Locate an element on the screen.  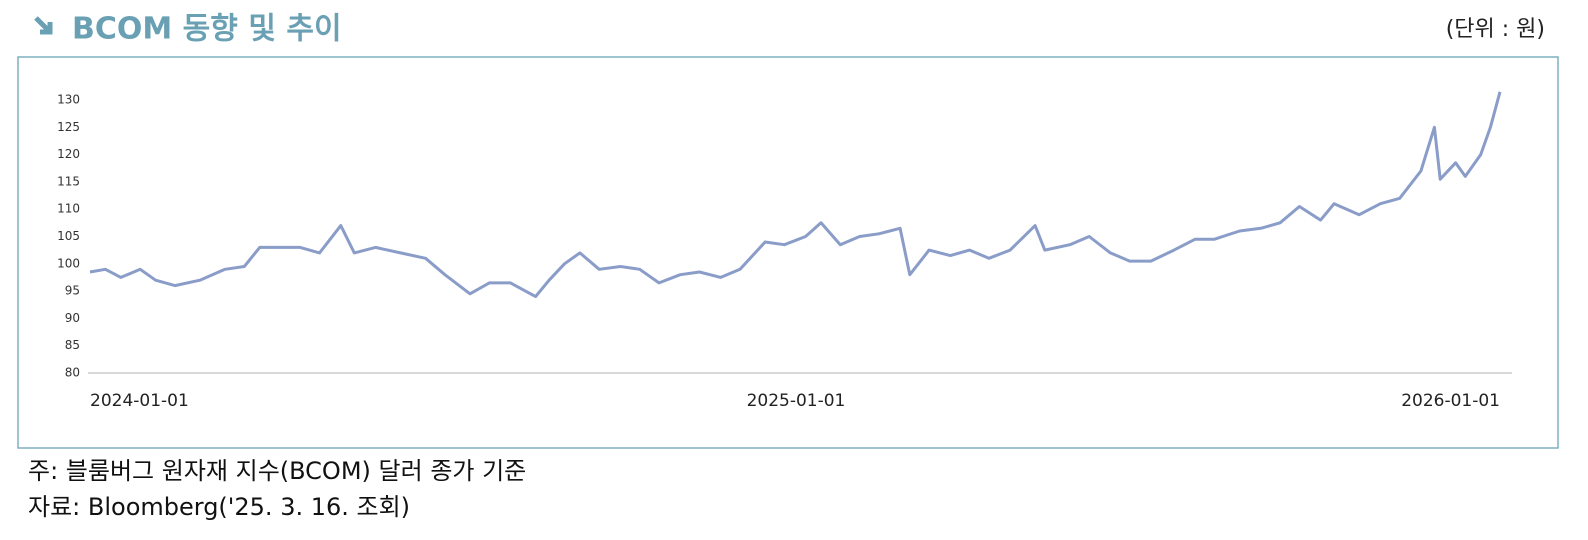
y-tick-label: 90 is located at coordinates (72, 318).